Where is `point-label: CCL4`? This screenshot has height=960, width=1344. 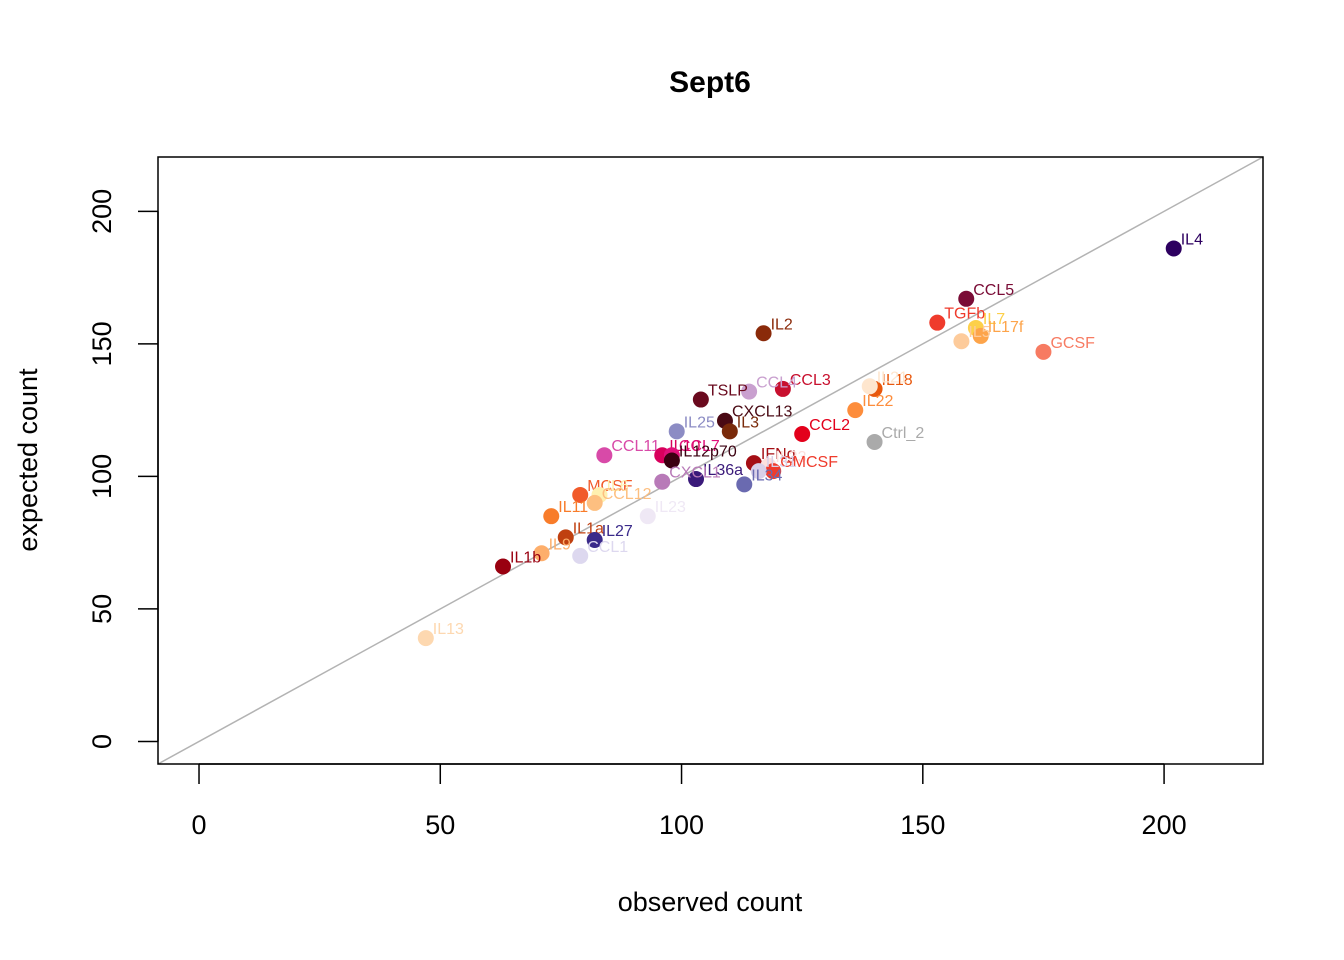
point-label: CCL4 is located at coordinates (776, 383).